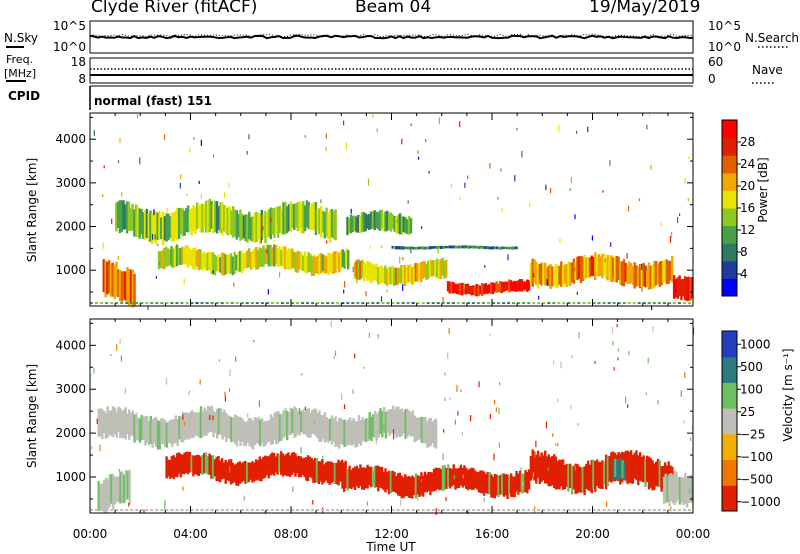  Describe the element at coordinates (755, 344) in the screenshot. I see `colorbar-tick-label: 1000` at that location.